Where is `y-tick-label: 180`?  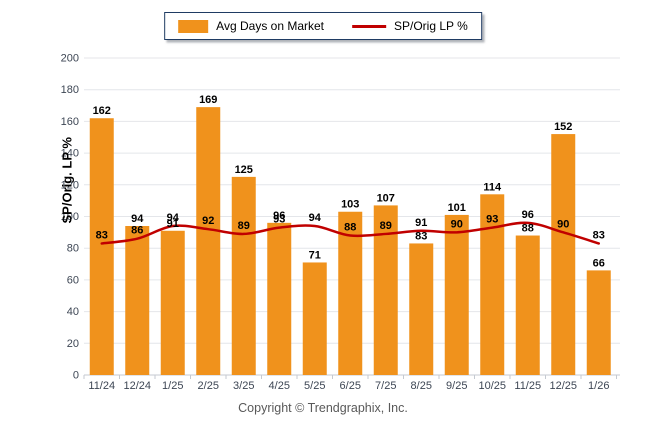
y-tick-label: 180 is located at coordinates (70, 90).